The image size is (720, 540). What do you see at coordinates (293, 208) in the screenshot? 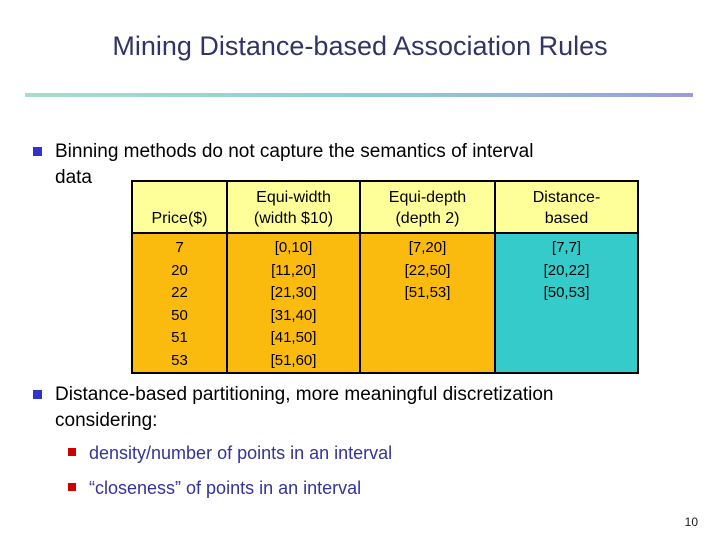
I see `table-header-equi-width: Equi-width (width $10)` at bounding box center [293, 208].